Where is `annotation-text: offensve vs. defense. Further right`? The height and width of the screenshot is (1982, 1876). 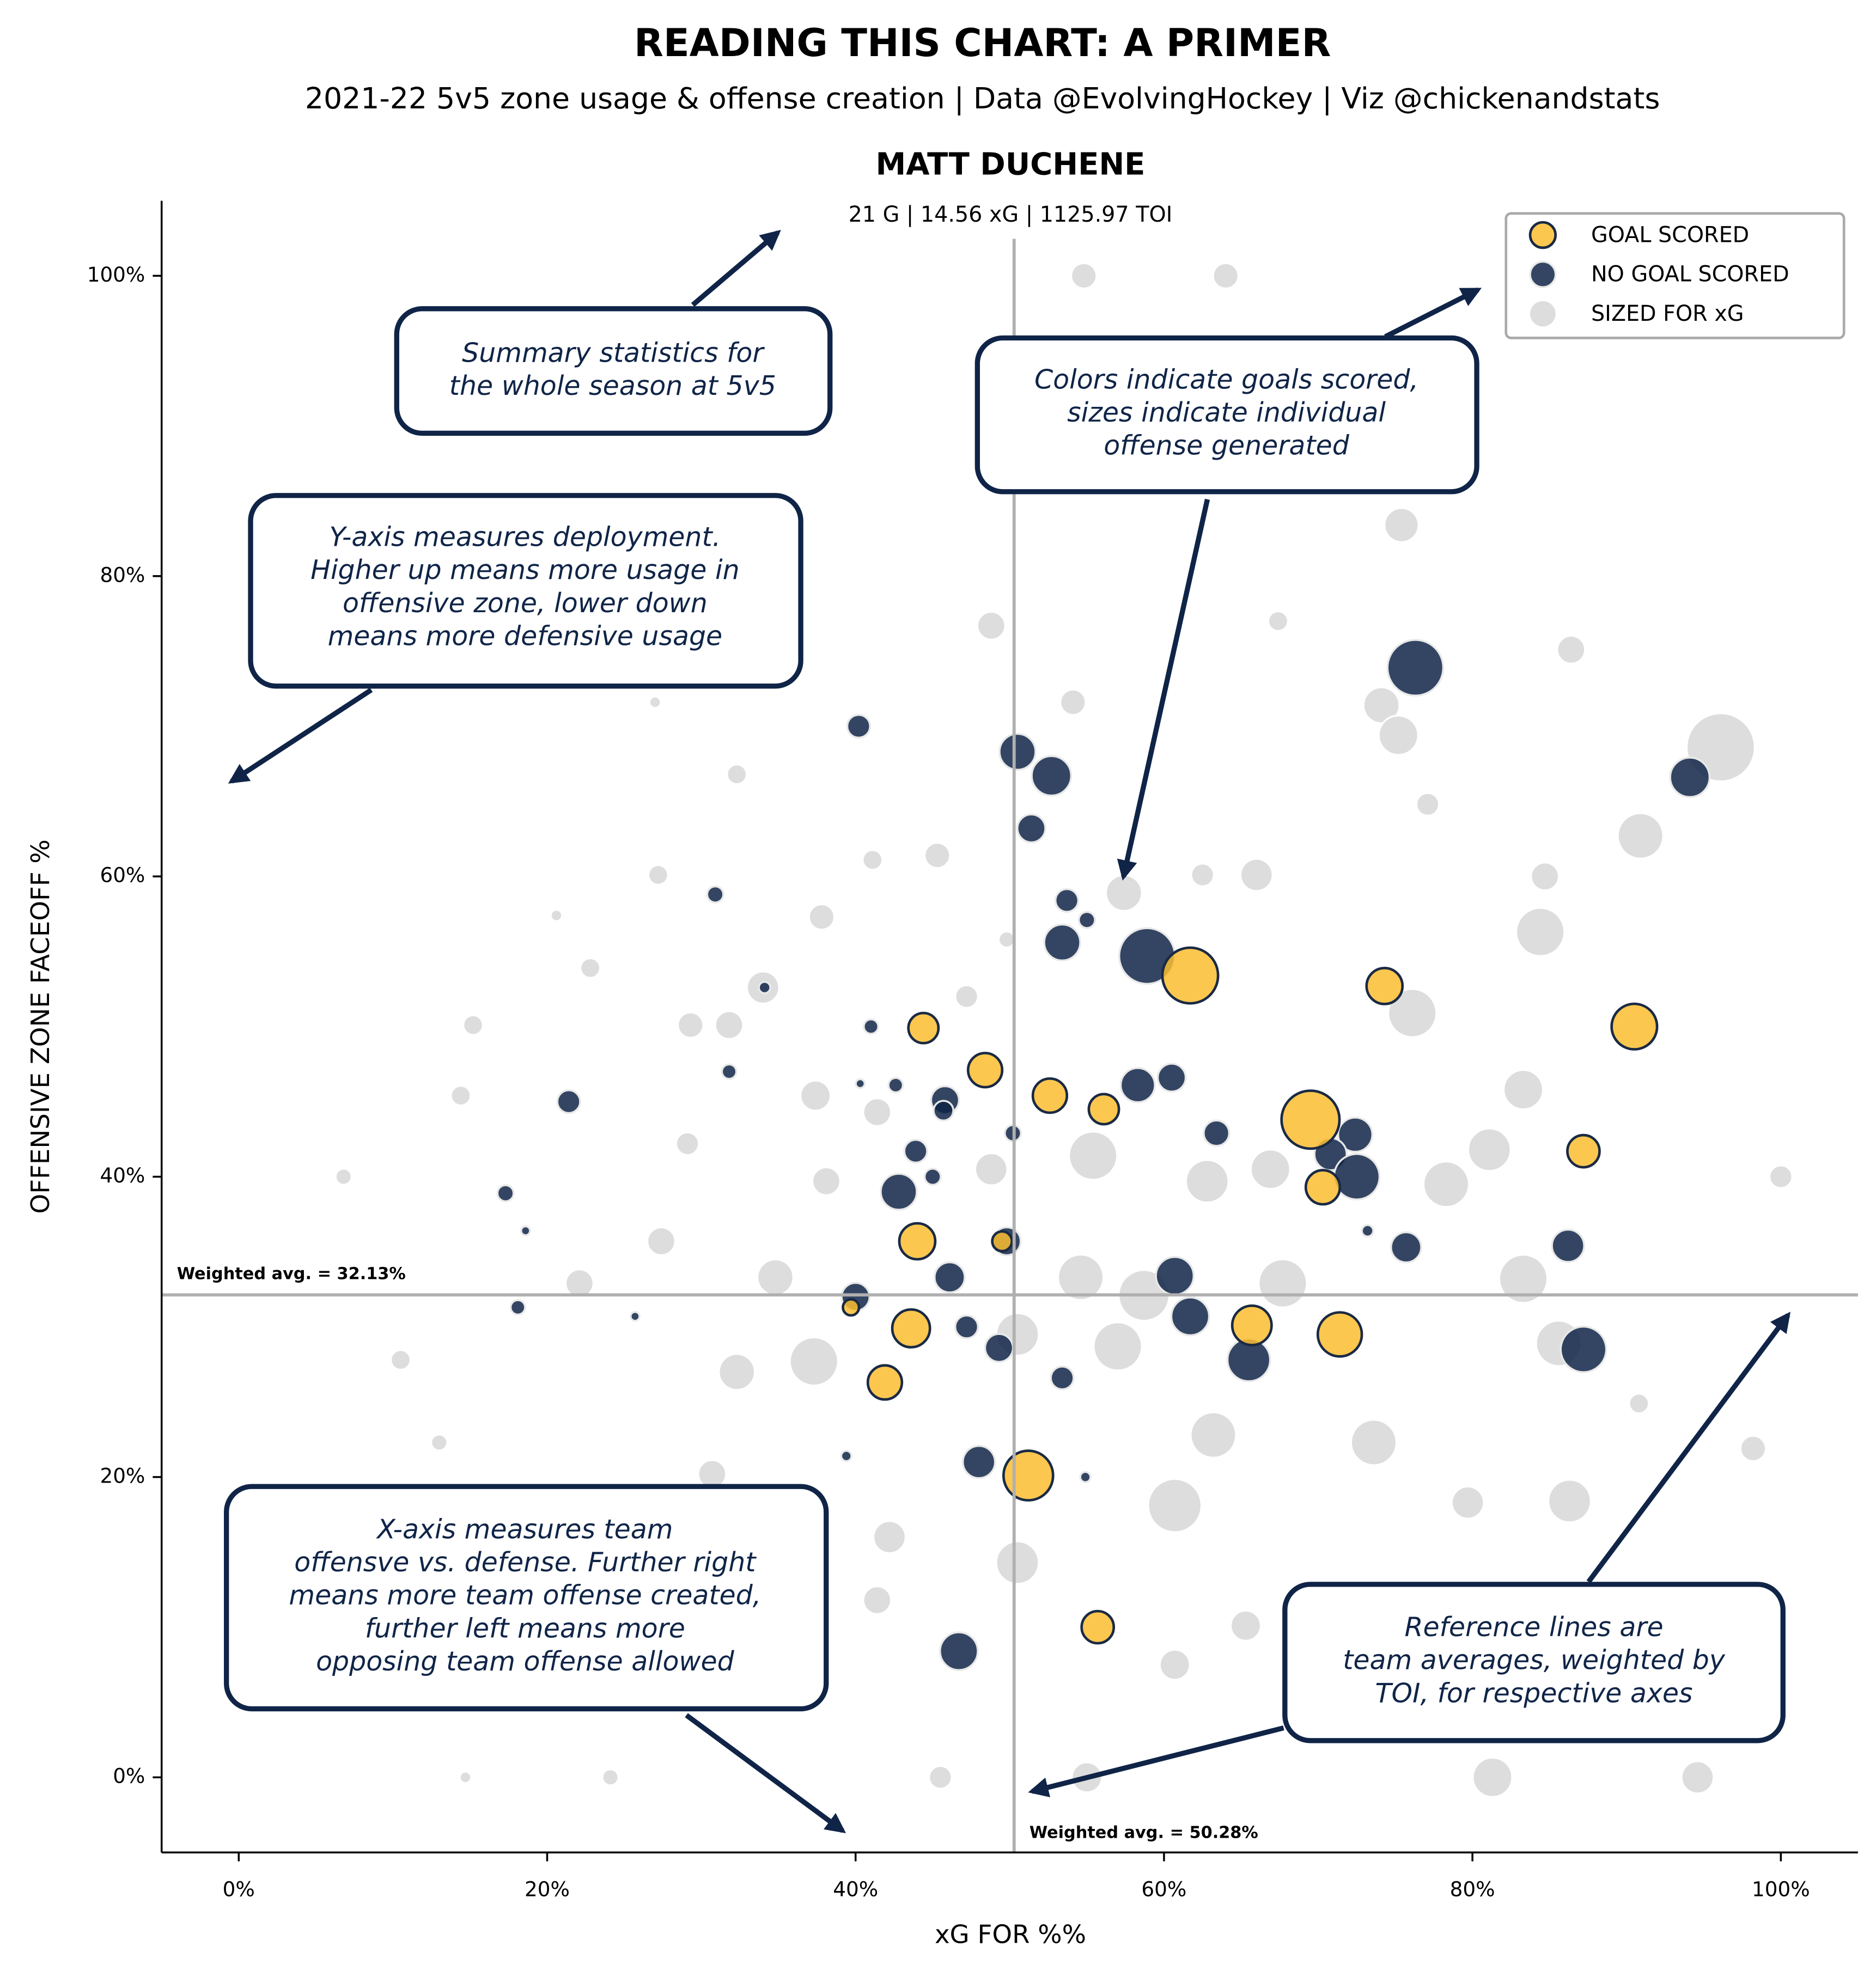 annotation-text: offensve vs. defense. Further right is located at coordinates (525, 1562).